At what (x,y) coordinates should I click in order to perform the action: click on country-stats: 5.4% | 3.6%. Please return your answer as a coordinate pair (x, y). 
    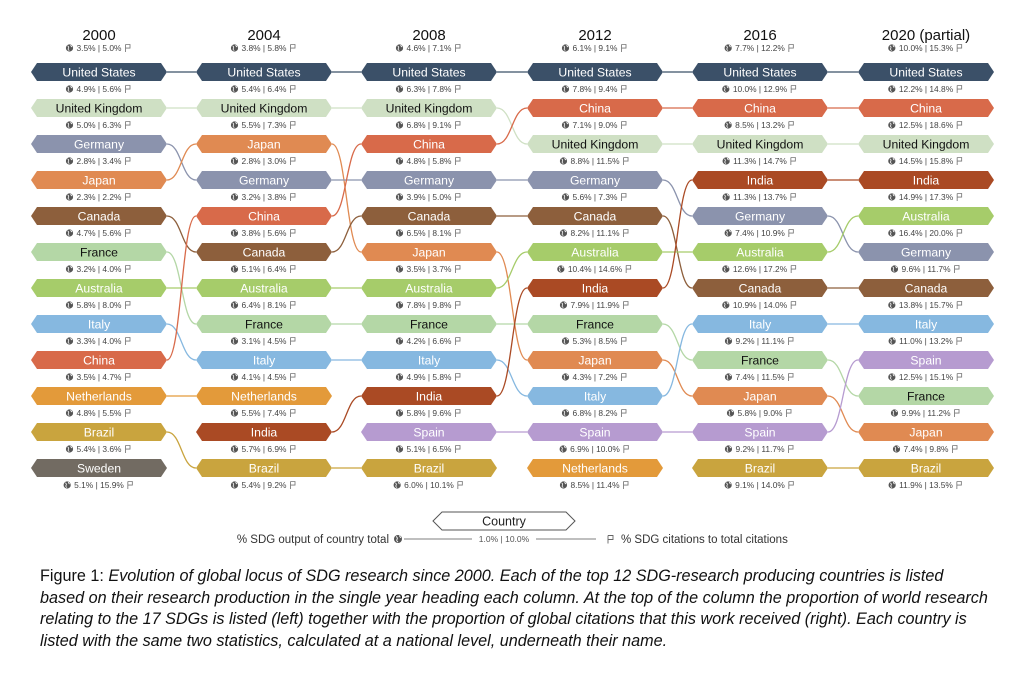
    Looking at the image, I should click on (99, 449).